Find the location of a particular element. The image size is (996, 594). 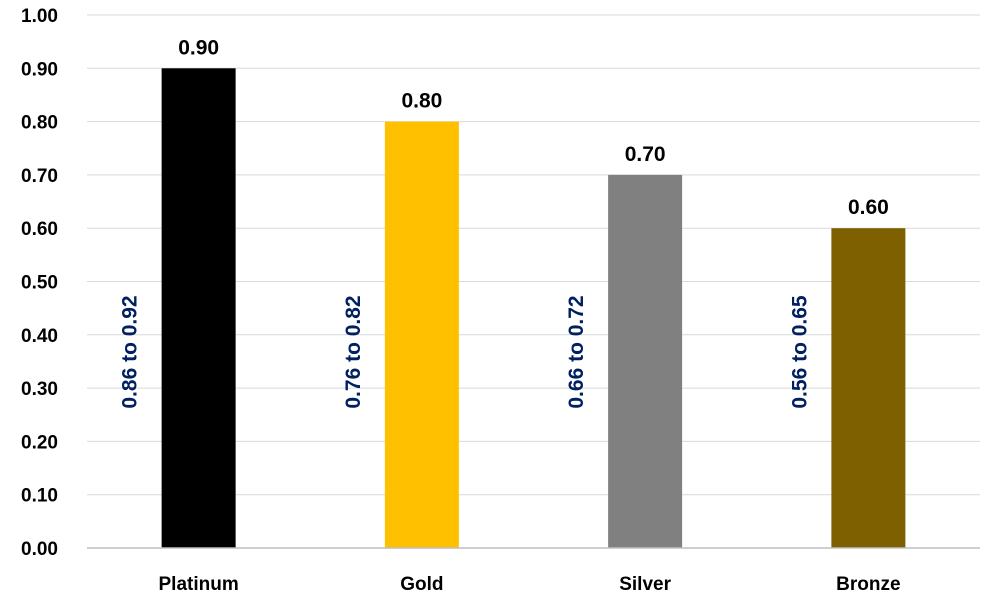

y-tick-label: 0.60 is located at coordinates (39, 229).